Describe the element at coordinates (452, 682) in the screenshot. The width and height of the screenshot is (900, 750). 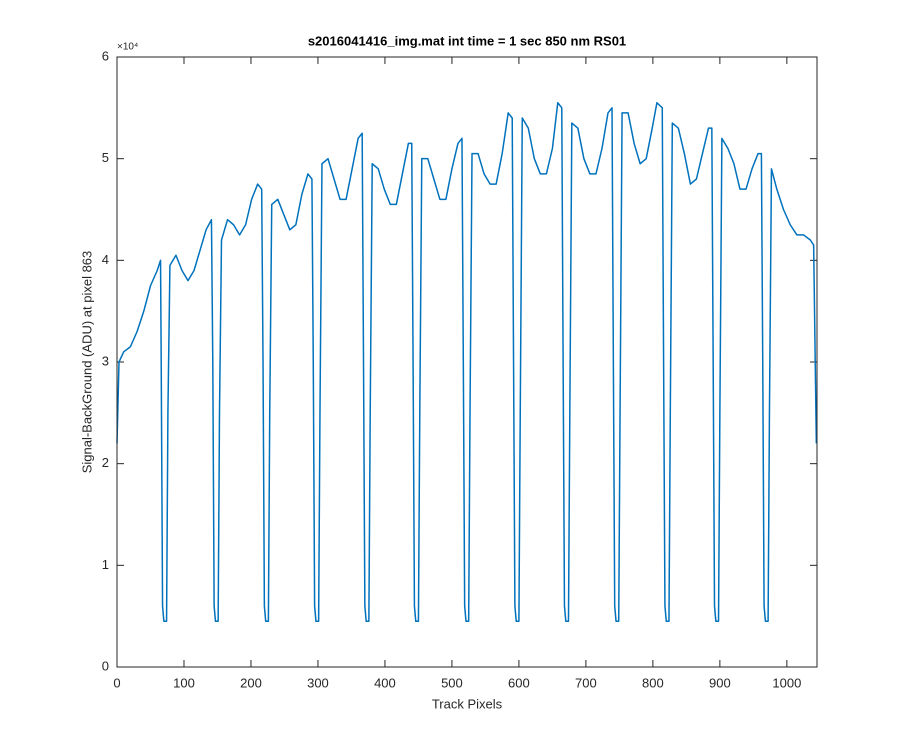
I see `x-tick-label: 500` at that location.